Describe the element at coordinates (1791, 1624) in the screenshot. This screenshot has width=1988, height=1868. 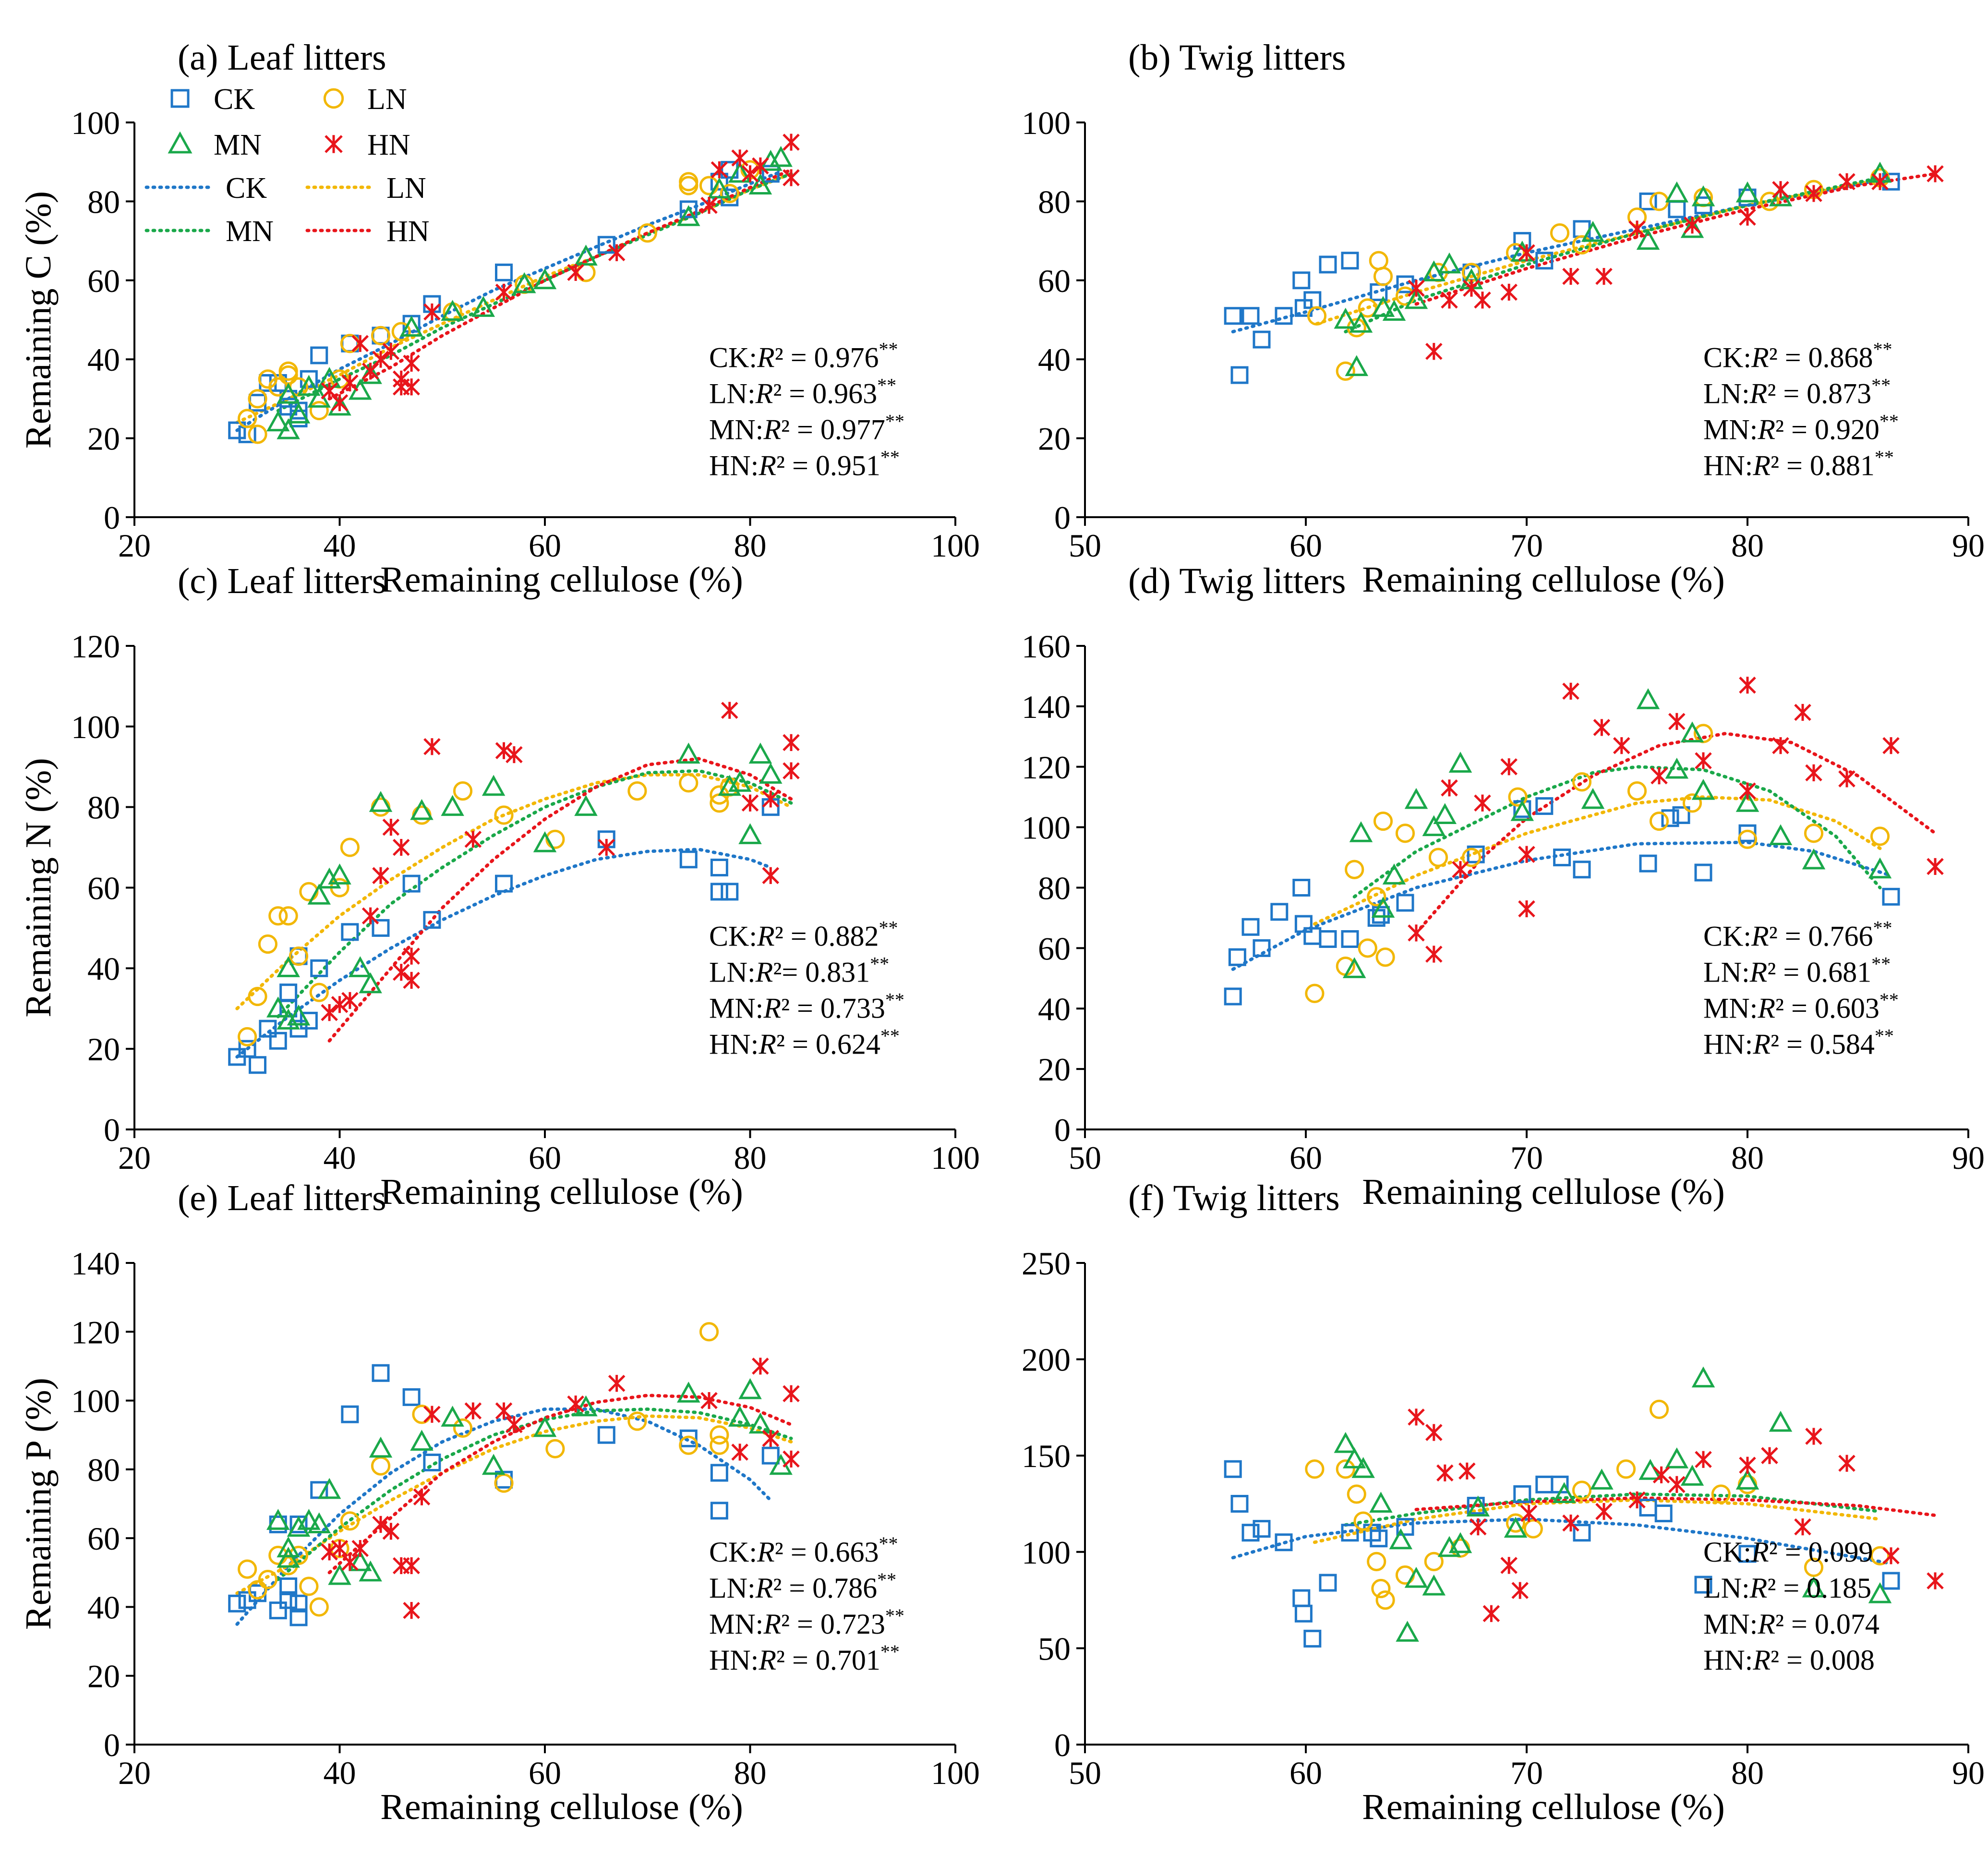
I see `r2-stat-mn: MN:R² = 0.074` at that location.